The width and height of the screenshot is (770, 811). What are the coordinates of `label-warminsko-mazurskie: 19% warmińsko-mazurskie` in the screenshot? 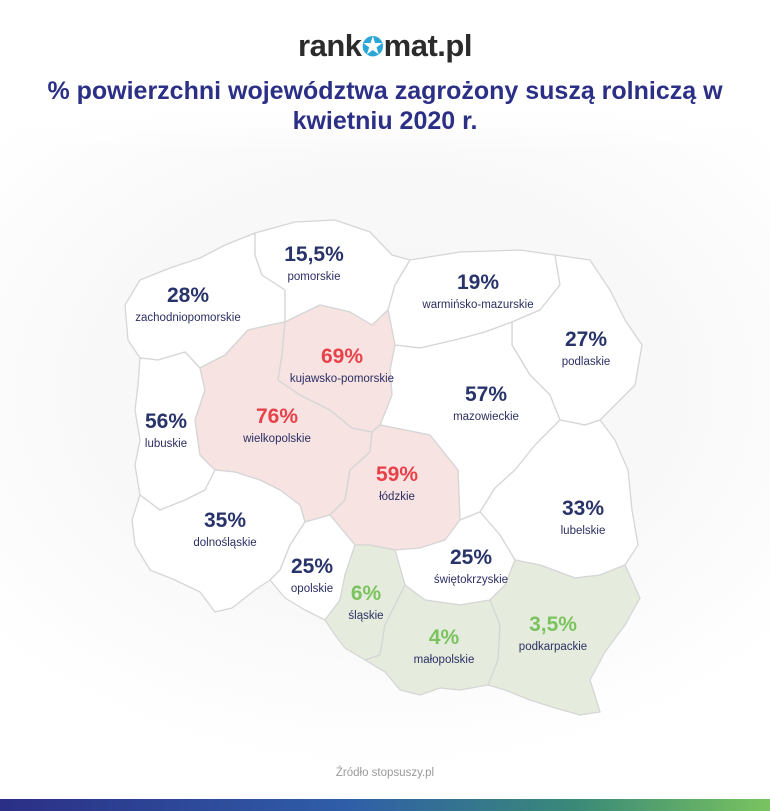 It's located at (477, 291).